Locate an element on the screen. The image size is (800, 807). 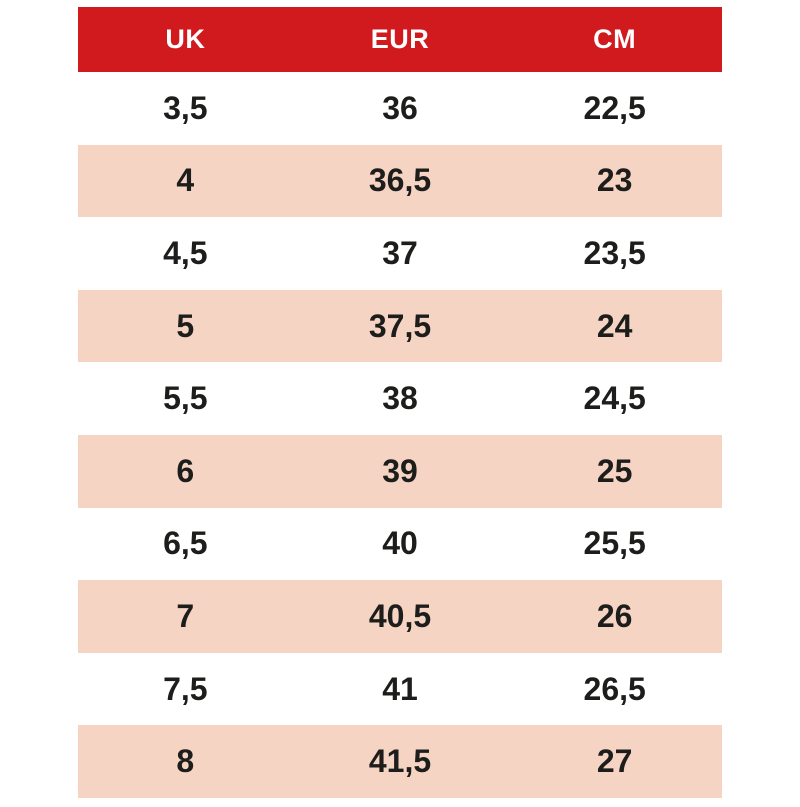
cell-uk: 5 is located at coordinates (185, 325).